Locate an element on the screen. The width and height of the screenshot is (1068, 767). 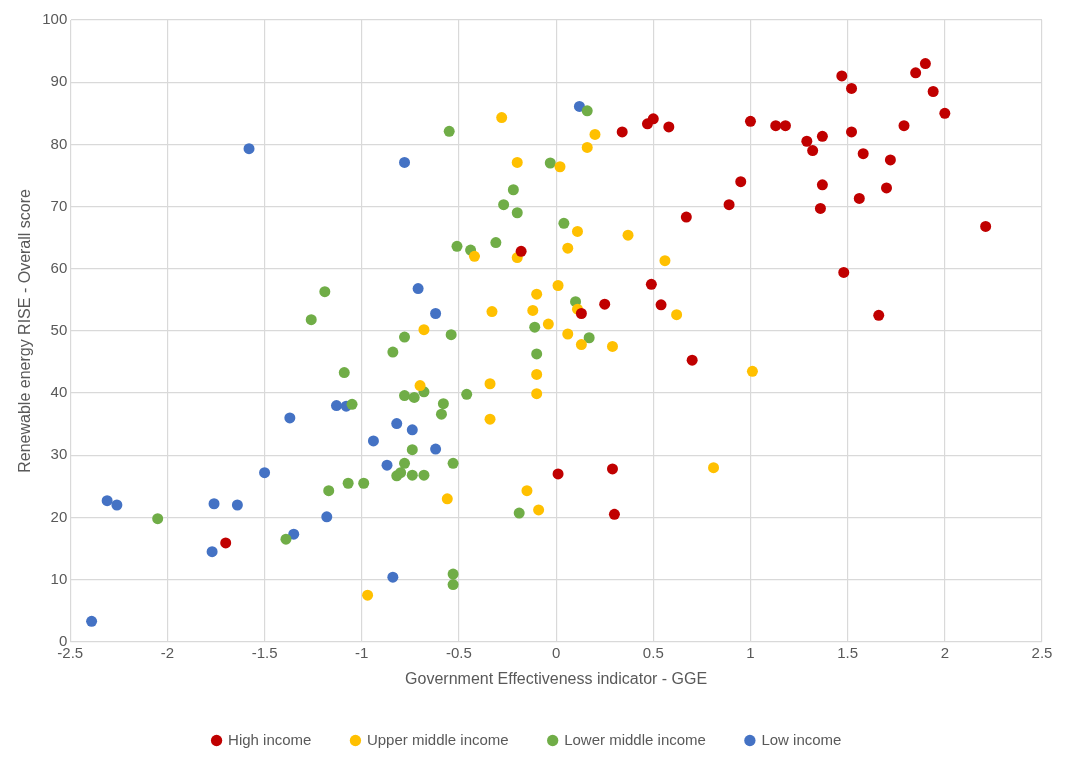
x-tick-label: 1 is located at coordinates (750, 652).